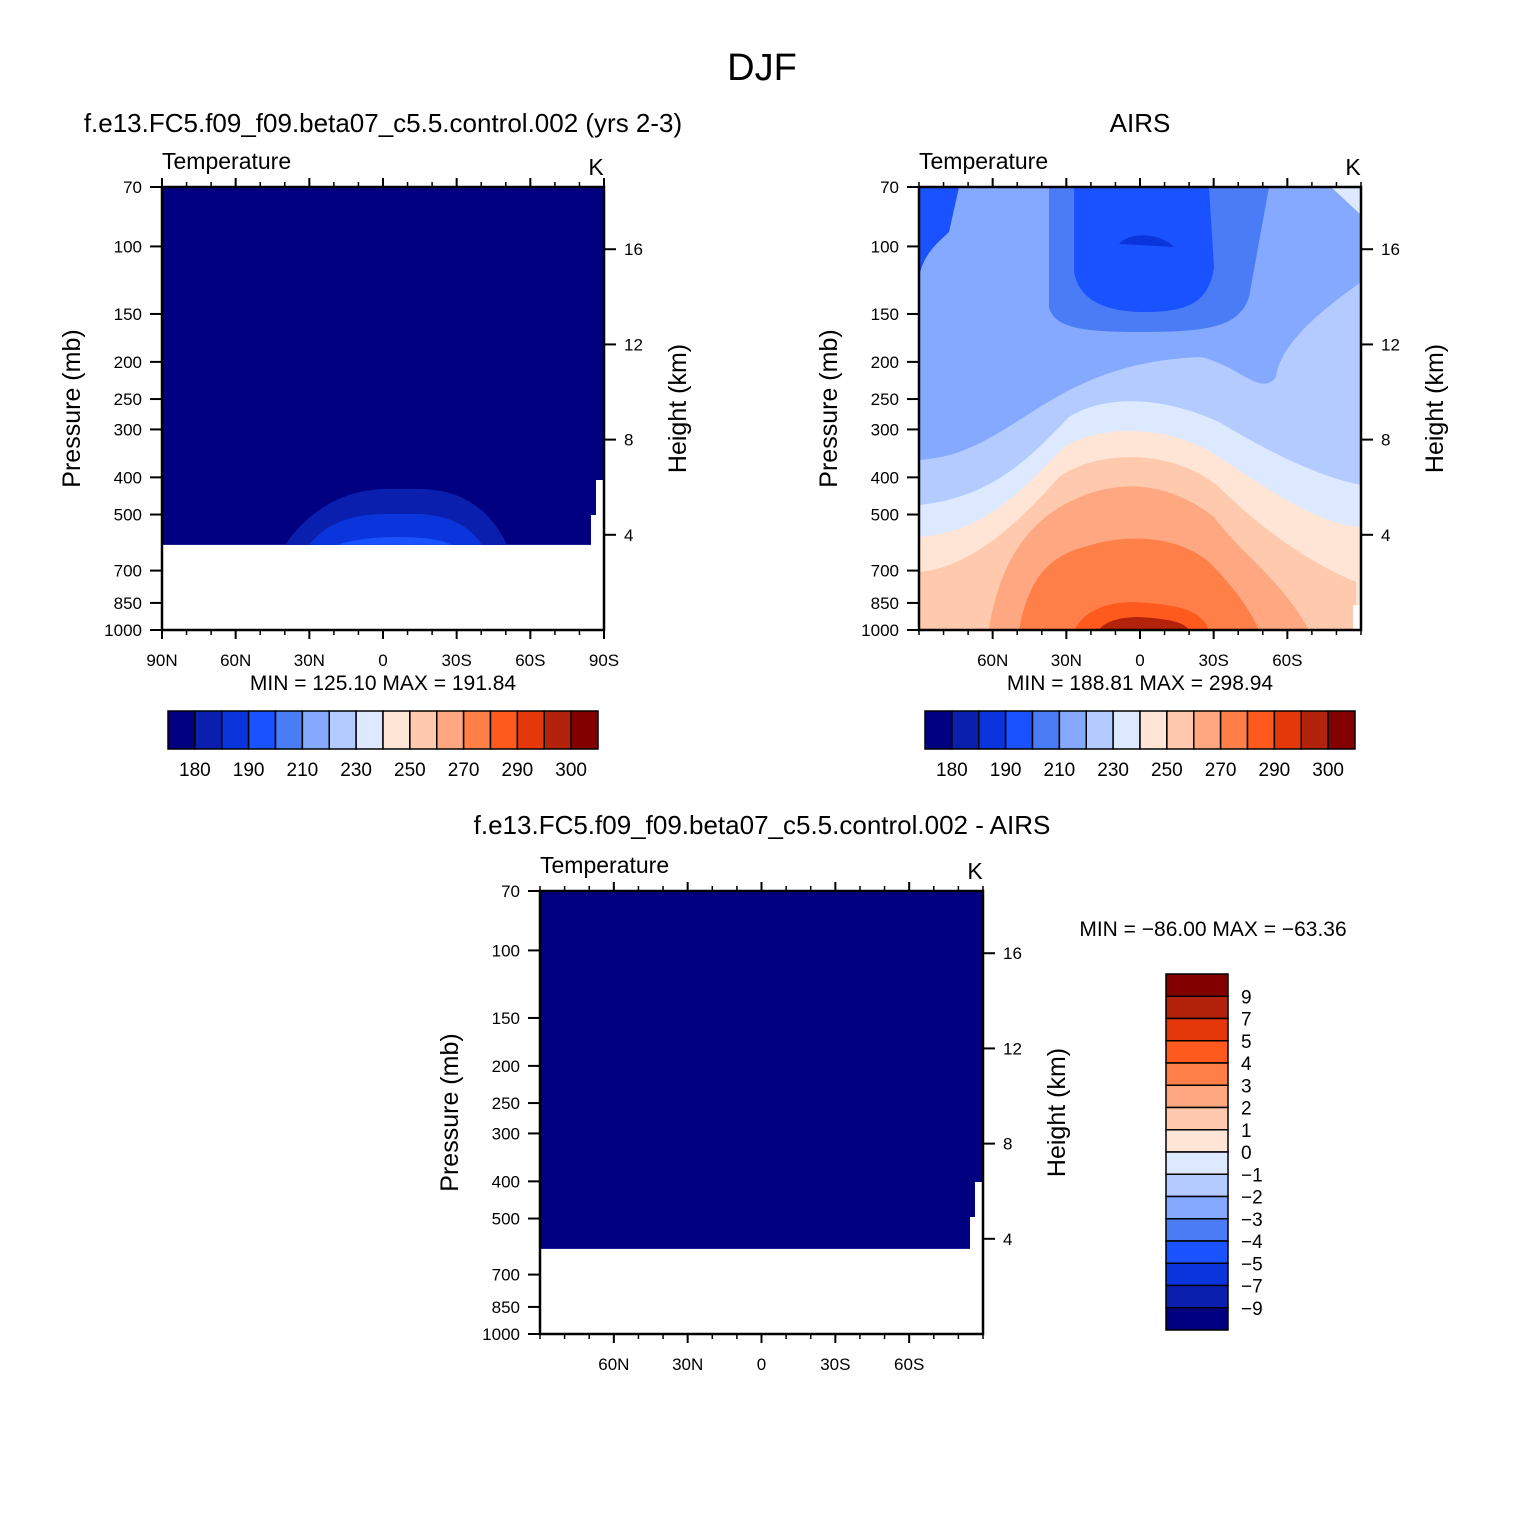  I want to click on y-tick-label: 850, so click(506, 1307).